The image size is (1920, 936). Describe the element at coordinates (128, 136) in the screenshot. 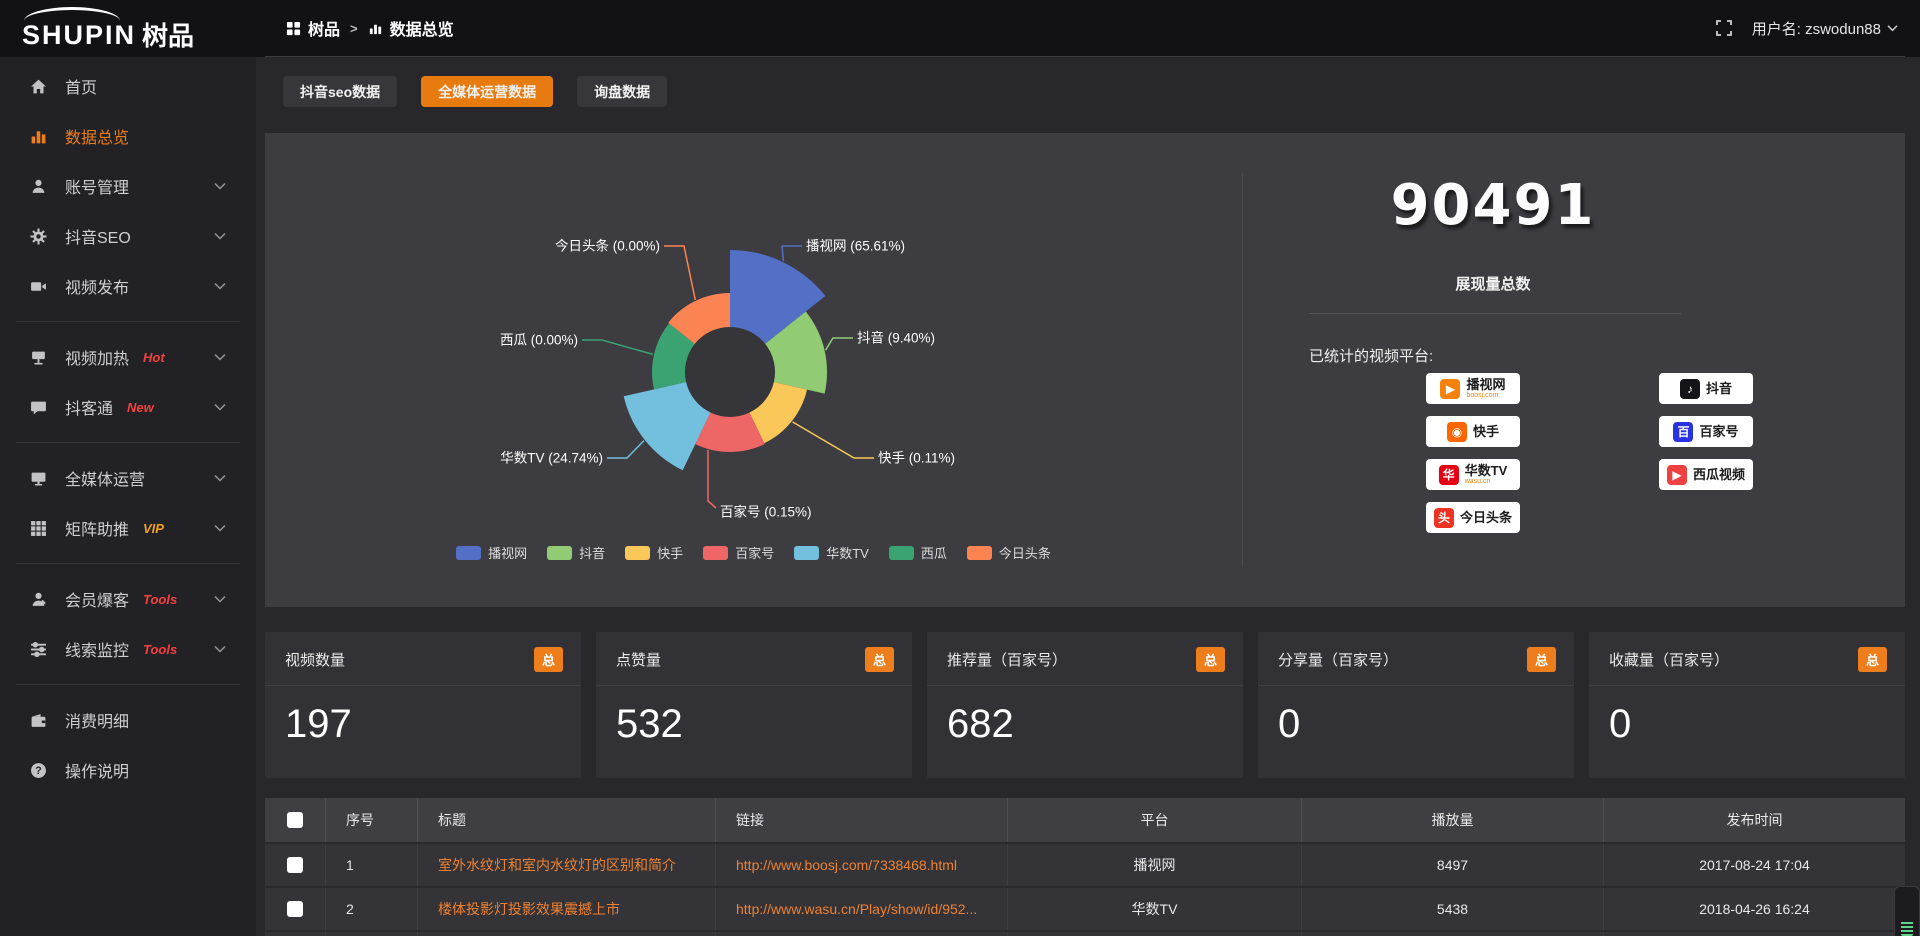

I see `sidebar-item-data-overview: 数据总览` at that location.